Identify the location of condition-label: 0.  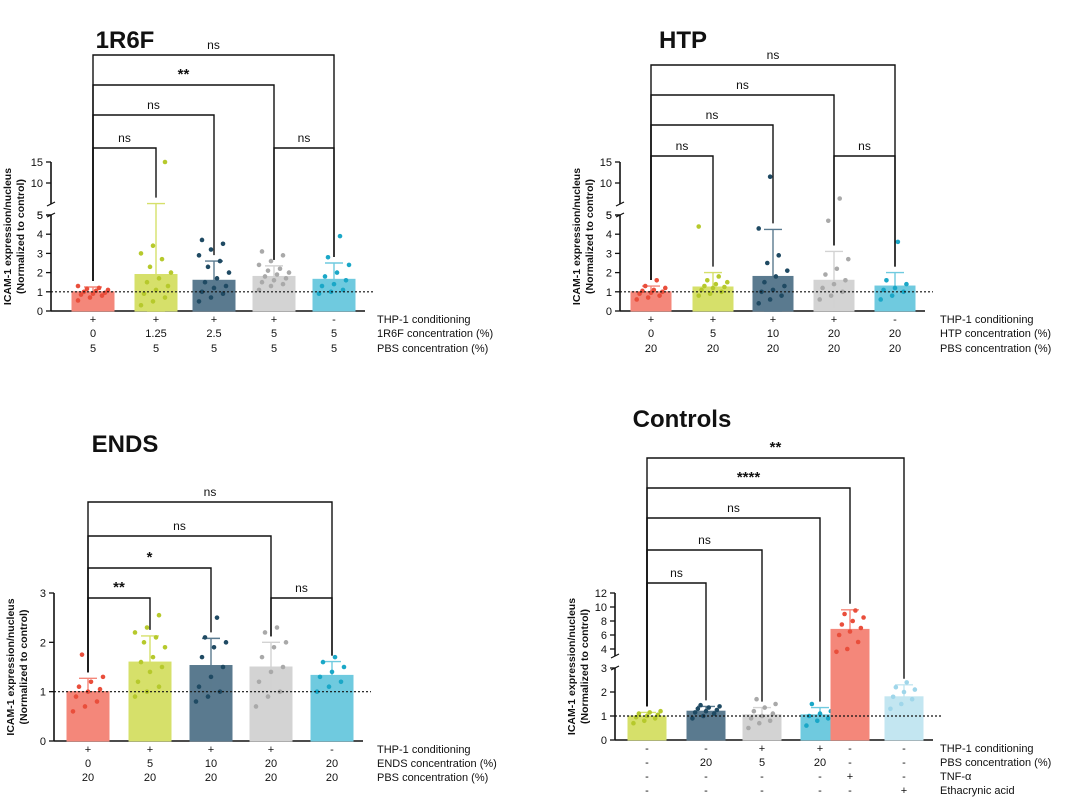
(93, 334).